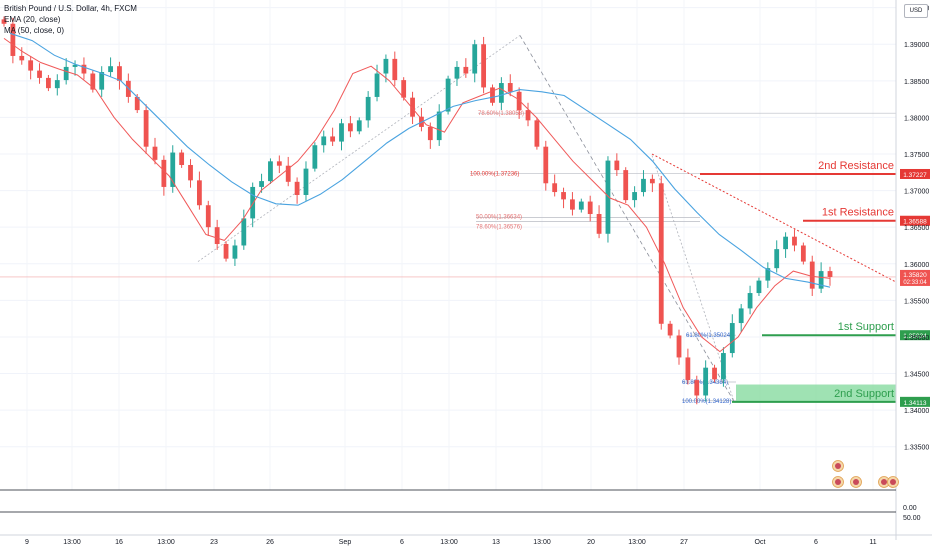 Image resolution: width=932 pixels, height=550 pixels. I want to click on oscillator-tick-label: 0.00, so click(910, 508).